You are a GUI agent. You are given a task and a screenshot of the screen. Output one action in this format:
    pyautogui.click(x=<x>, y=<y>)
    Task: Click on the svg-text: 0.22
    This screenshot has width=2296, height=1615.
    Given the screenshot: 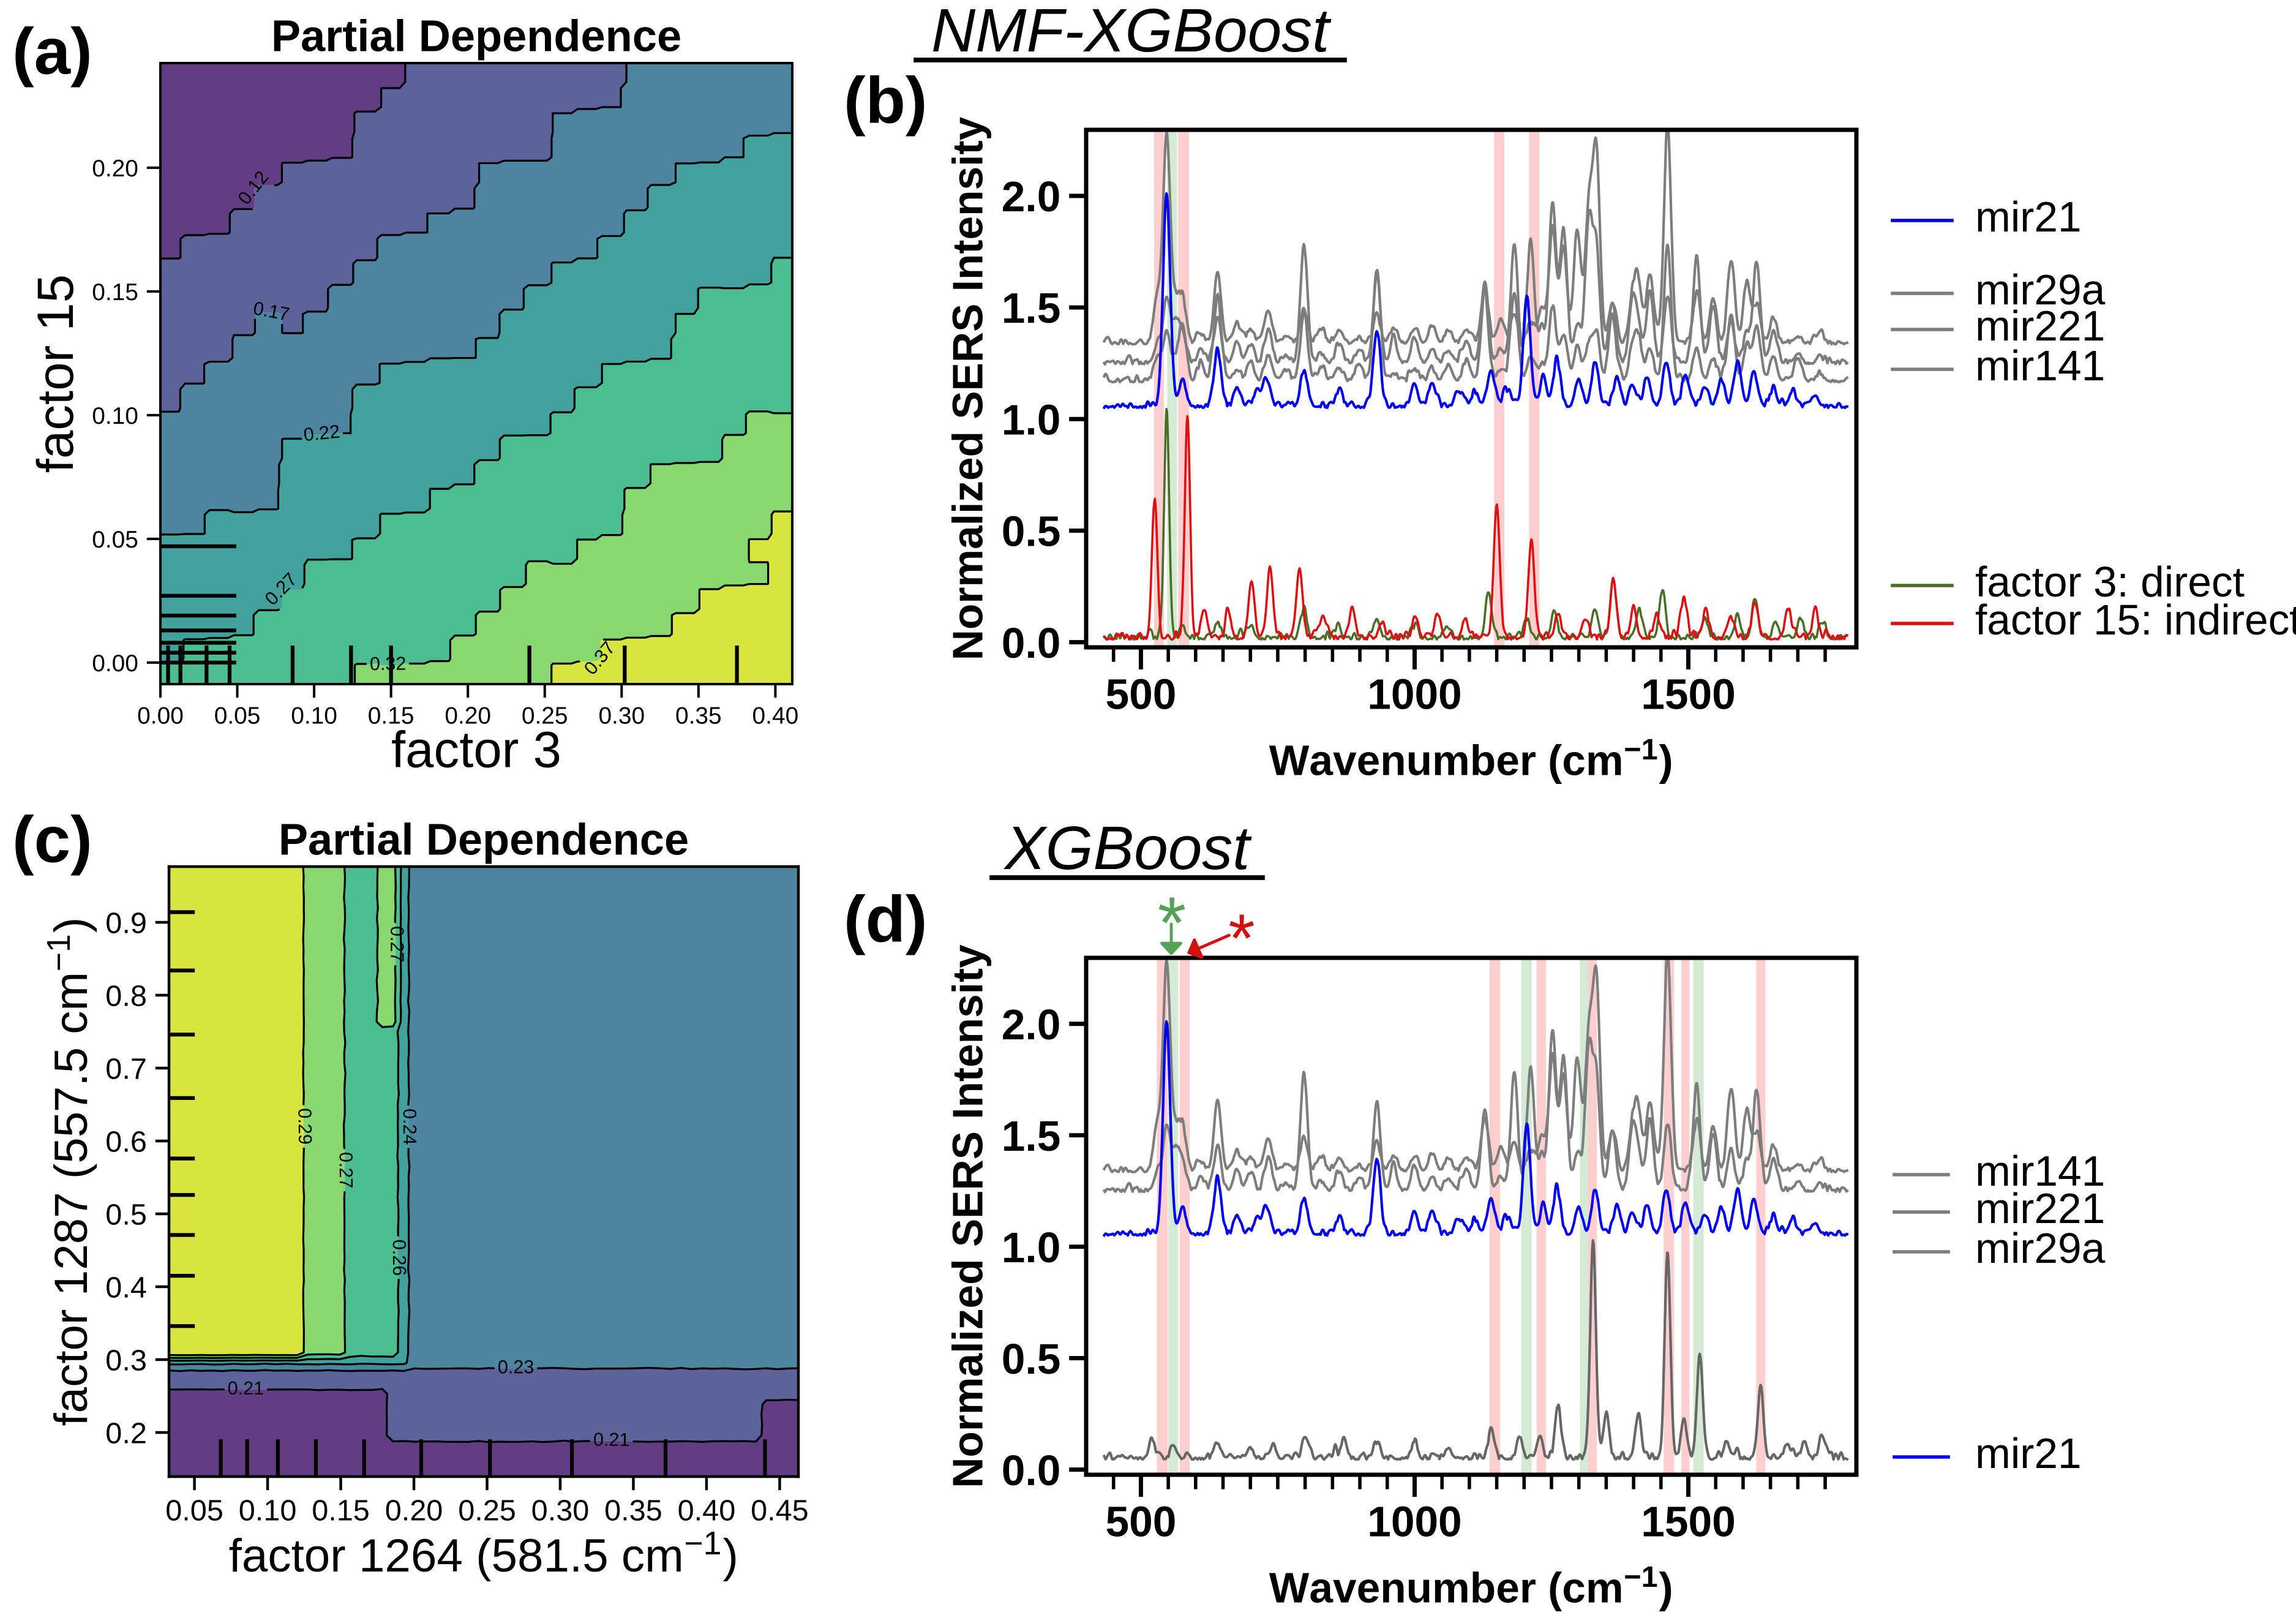 What is the action you would take?
    pyautogui.click(x=321, y=433)
    